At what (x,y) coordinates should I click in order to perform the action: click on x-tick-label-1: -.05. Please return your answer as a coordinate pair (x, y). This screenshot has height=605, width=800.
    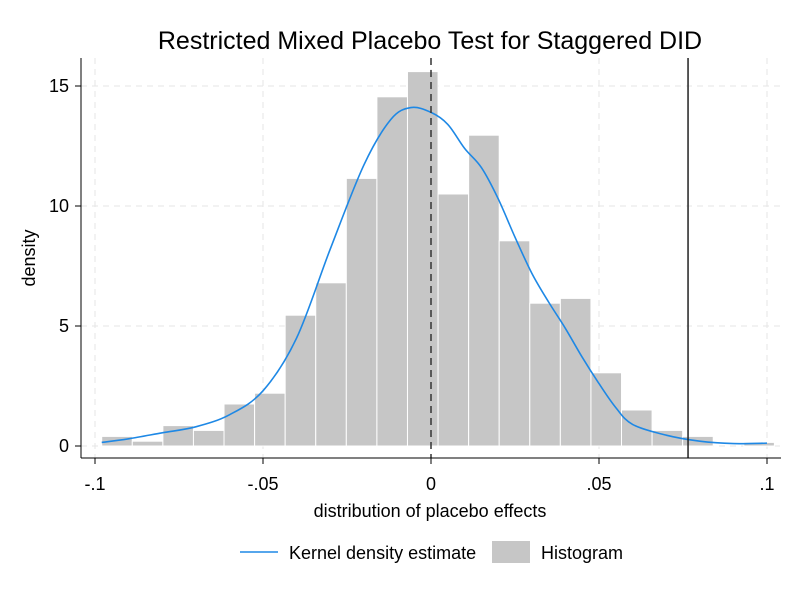
    Looking at the image, I should click on (262, 484).